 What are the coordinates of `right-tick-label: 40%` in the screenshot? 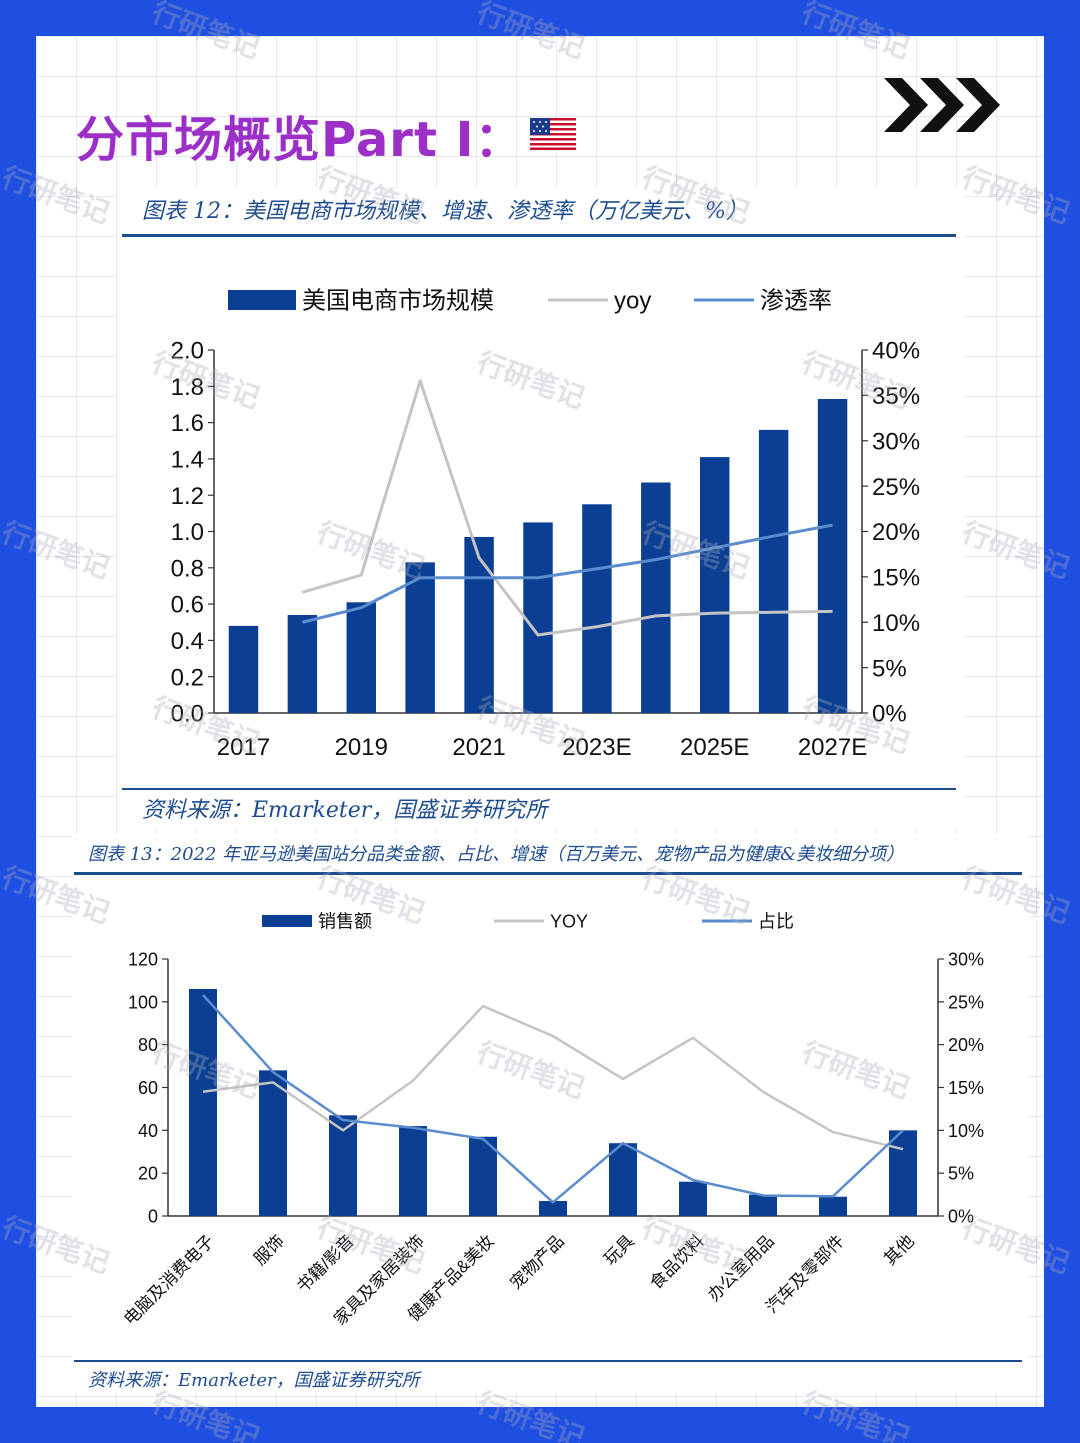 It's located at (896, 351).